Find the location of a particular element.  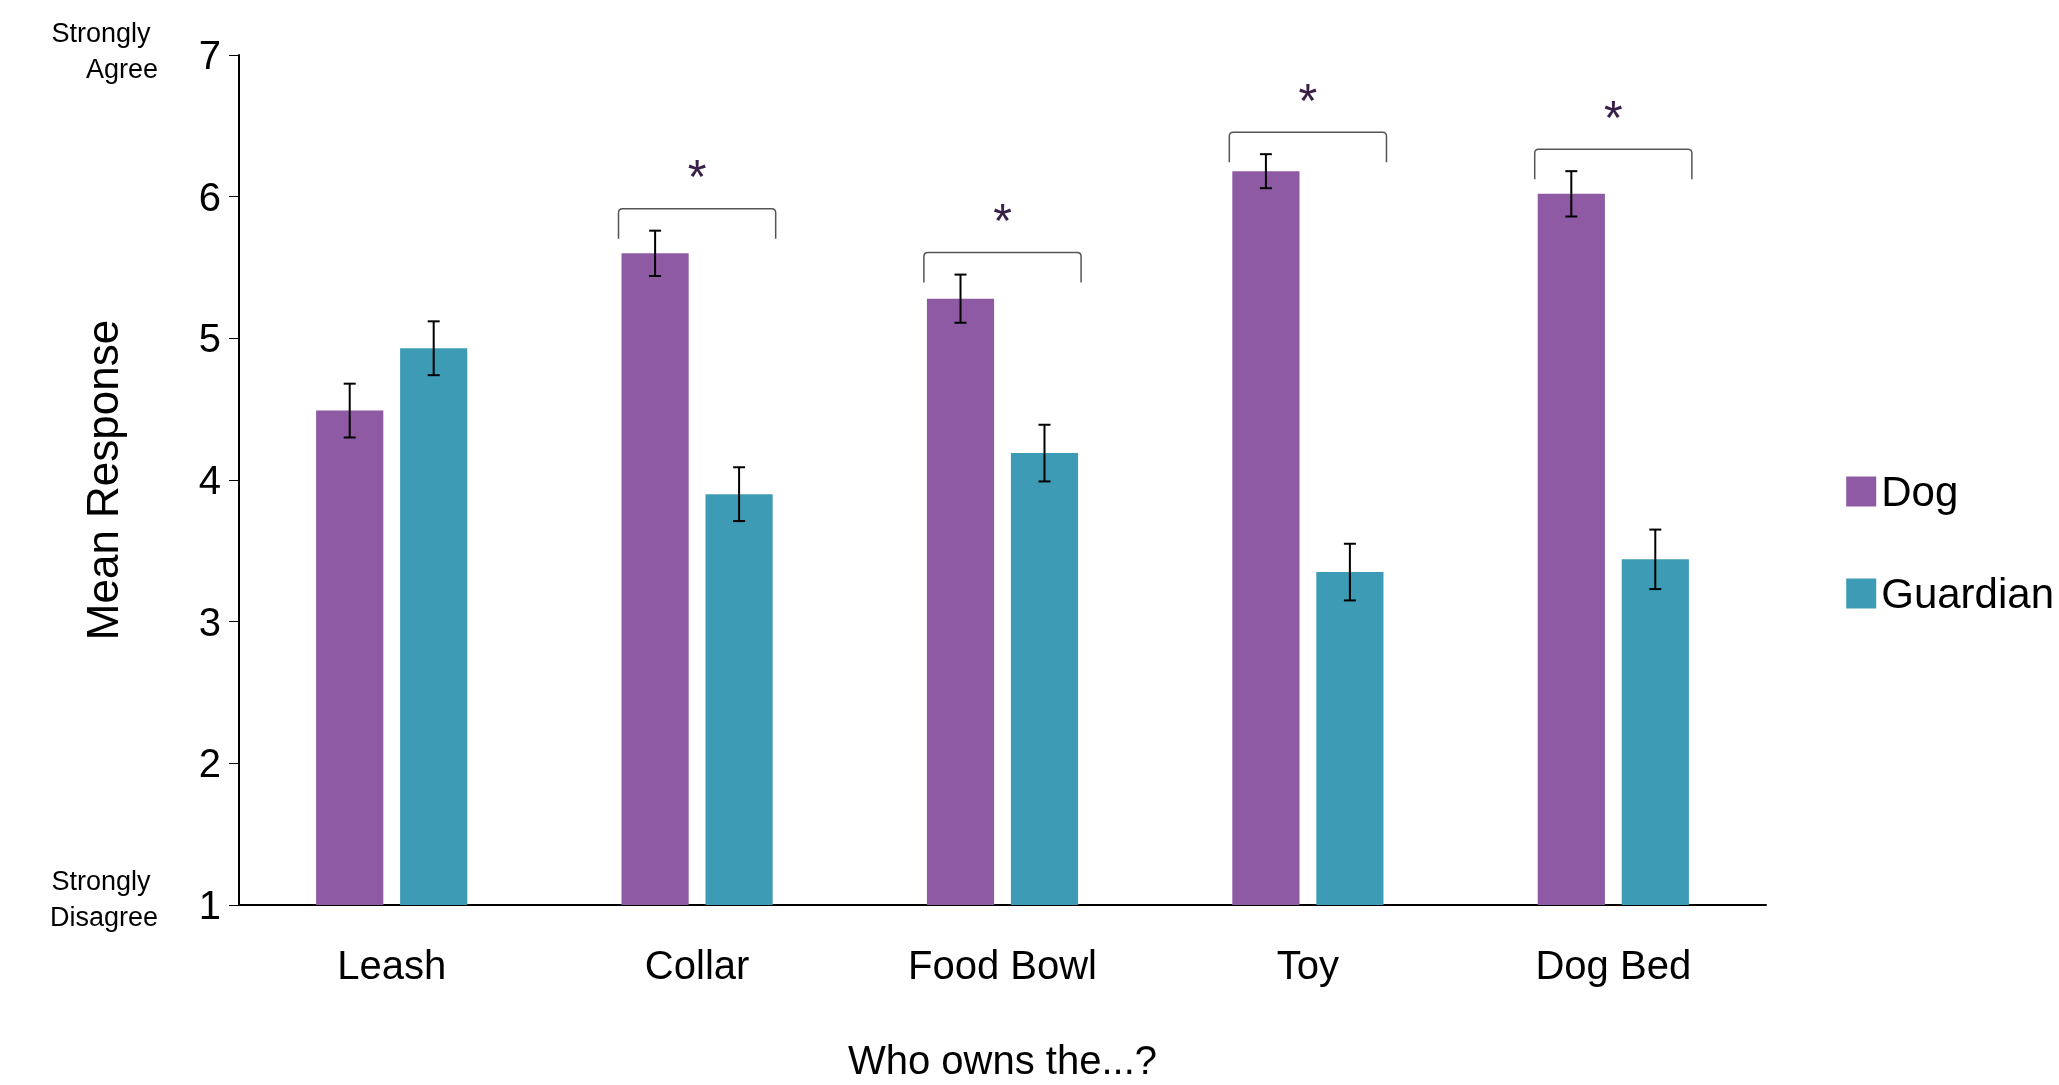

y-tick-label: 7 is located at coordinates (209, 55).